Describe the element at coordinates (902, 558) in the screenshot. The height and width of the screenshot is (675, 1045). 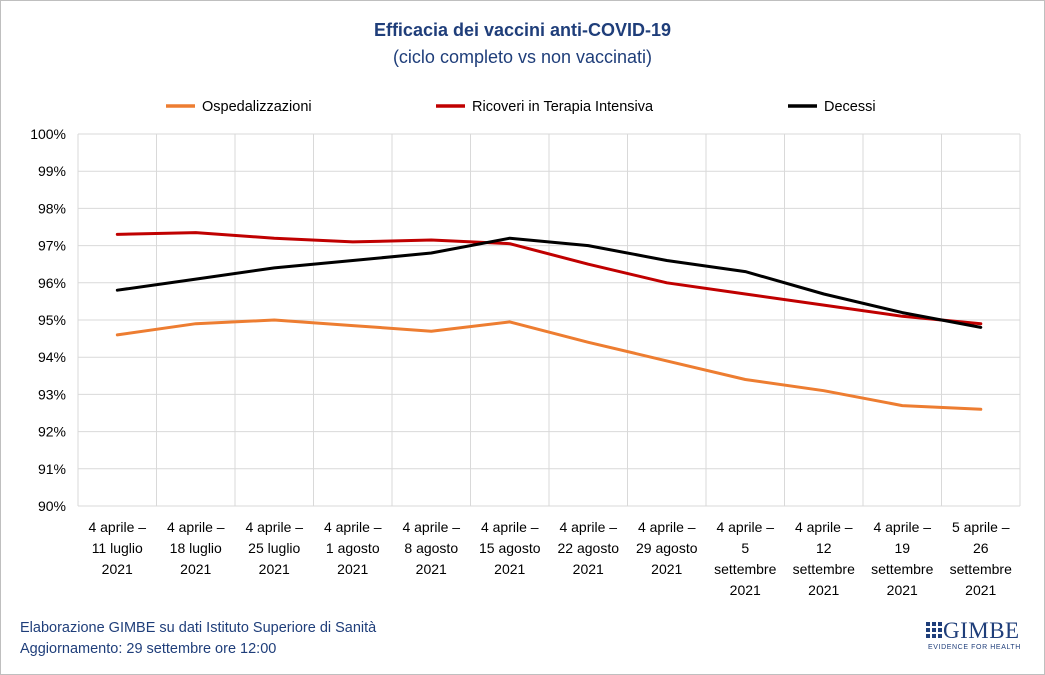
I see `x-tick-label: 4 aprile –19 settembre 2021` at that location.